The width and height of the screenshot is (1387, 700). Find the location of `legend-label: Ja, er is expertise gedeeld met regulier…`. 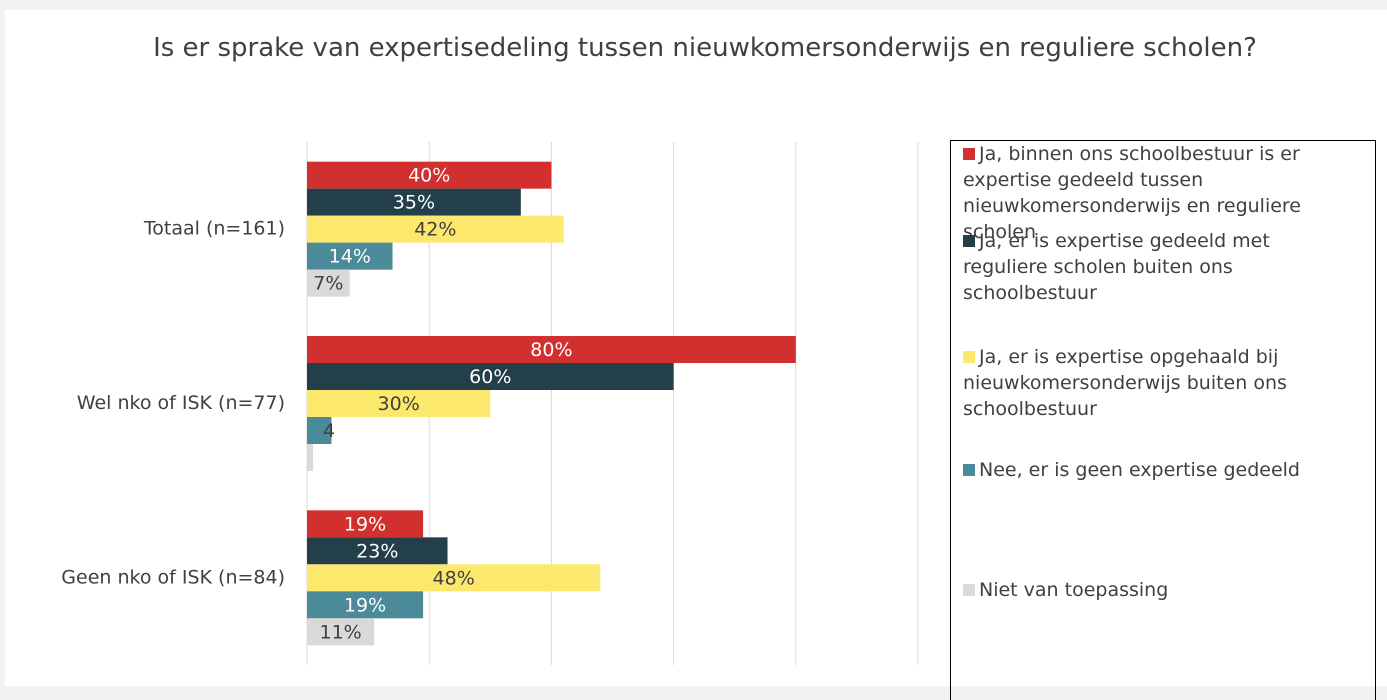

legend-label: Ja, er is expertise gedeeld met regulier… is located at coordinates (1116, 267).